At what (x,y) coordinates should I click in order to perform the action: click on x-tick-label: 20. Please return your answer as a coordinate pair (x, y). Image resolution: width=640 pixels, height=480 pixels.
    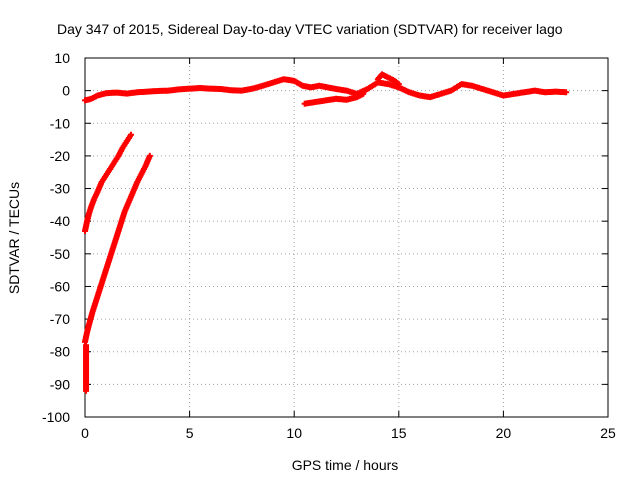
    Looking at the image, I should click on (504, 433).